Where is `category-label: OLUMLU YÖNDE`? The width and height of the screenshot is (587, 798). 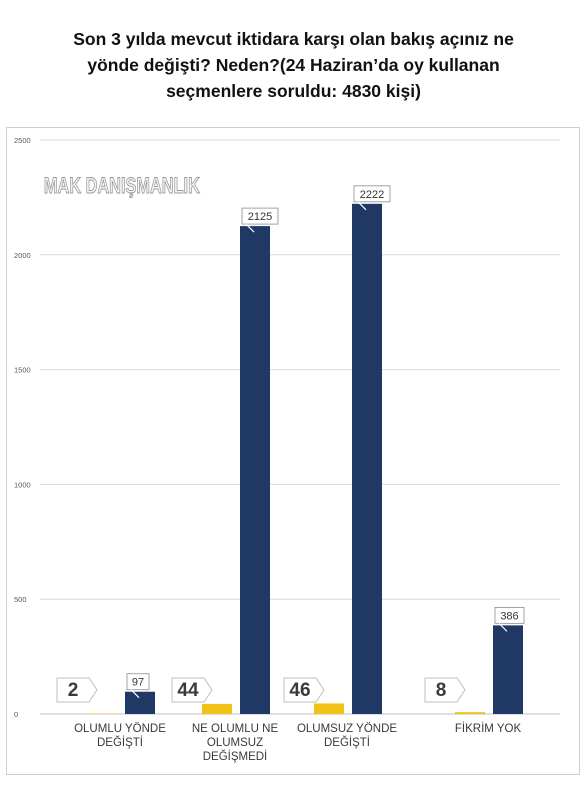
category-label: OLUMLU YÖNDE is located at coordinates (120, 729).